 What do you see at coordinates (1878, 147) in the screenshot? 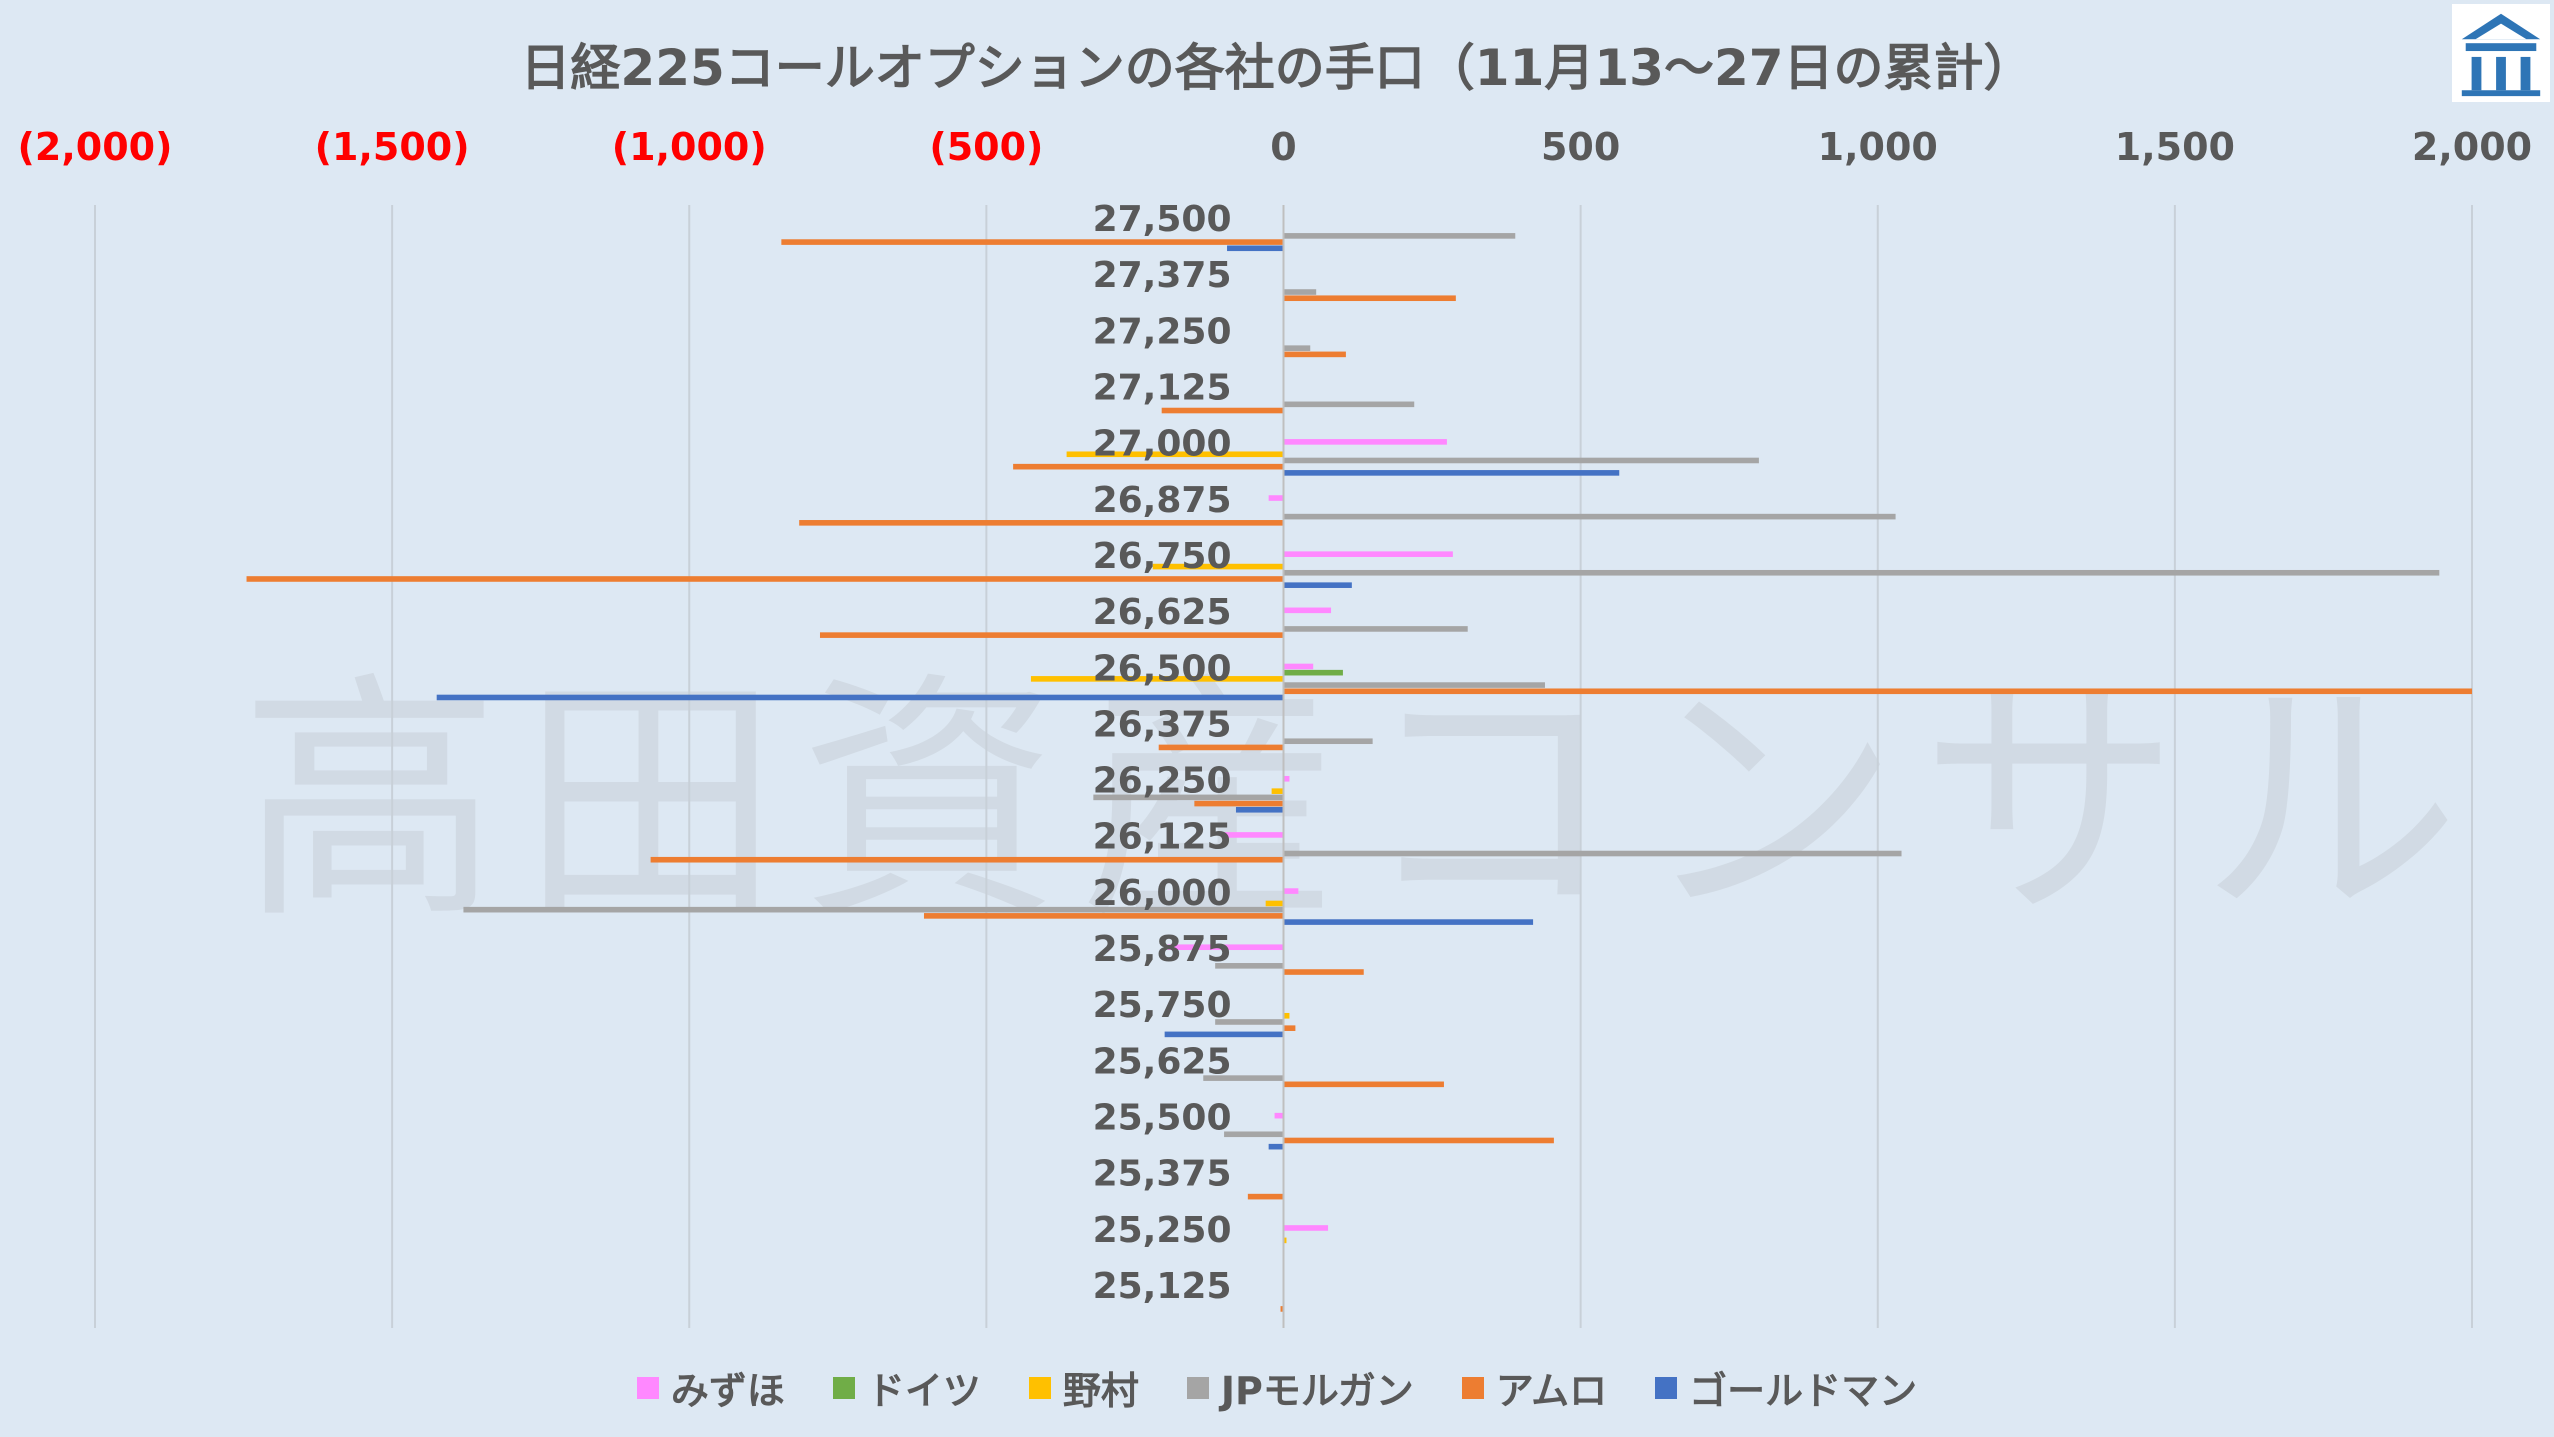
I see `x-tick-label: 1,000` at bounding box center [1878, 147].